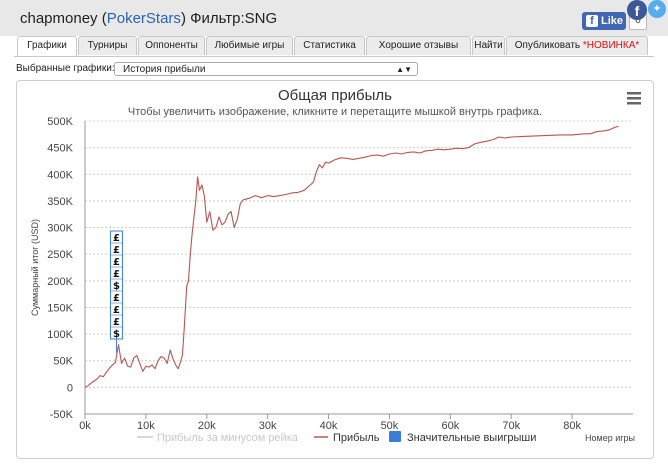  I want to click on tab-label: Графики, so click(47, 45).